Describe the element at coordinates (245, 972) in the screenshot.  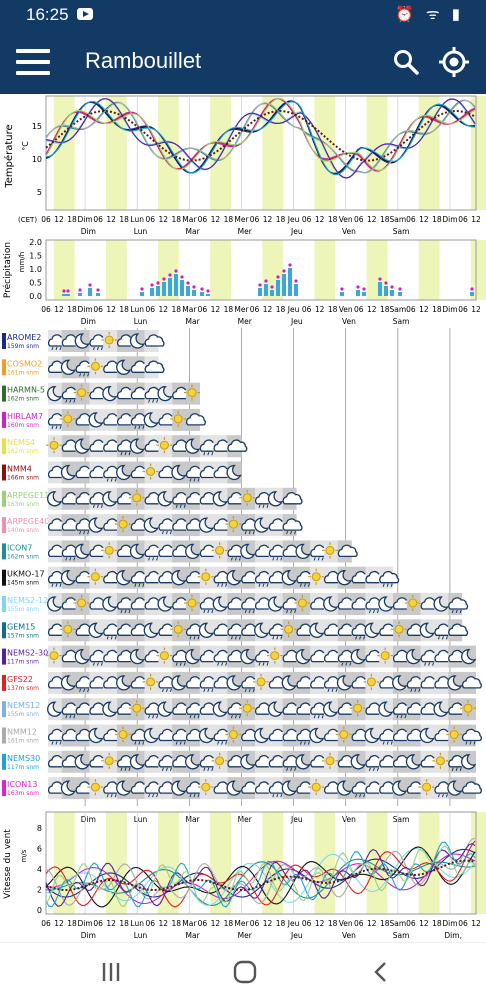
I see `home-icon` at that location.